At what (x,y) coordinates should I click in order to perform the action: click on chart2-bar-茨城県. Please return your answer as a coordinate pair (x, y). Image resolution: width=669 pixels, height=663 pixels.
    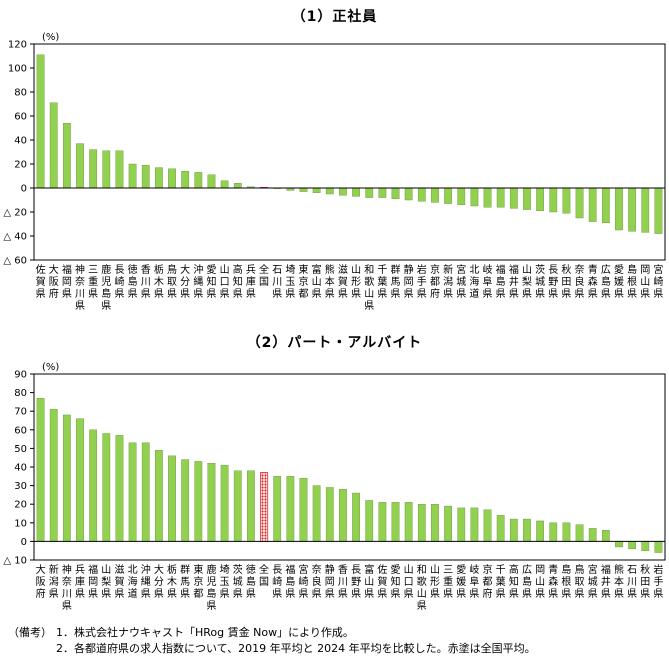
    Looking at the image, I should click on (237, 506).